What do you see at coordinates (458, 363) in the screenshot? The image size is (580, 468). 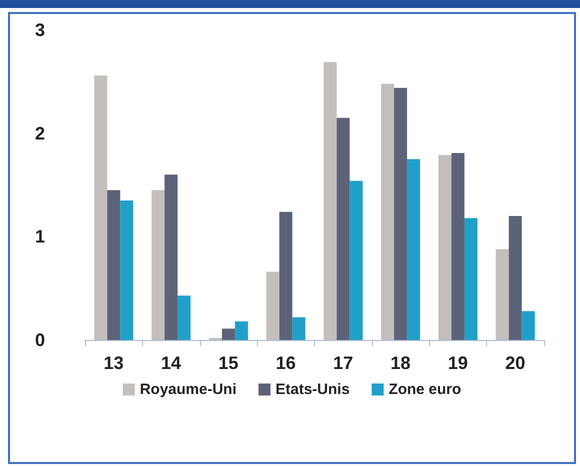 I see `x-tick-label: 19` at bounding box center [458, 363].